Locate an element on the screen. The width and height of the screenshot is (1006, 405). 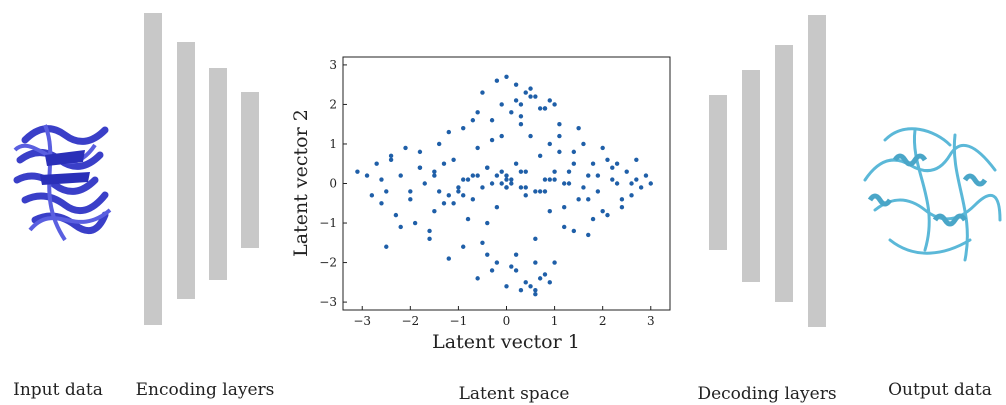
caption-encoding-layers: Encoding layers is located at coordinates (205, 390).